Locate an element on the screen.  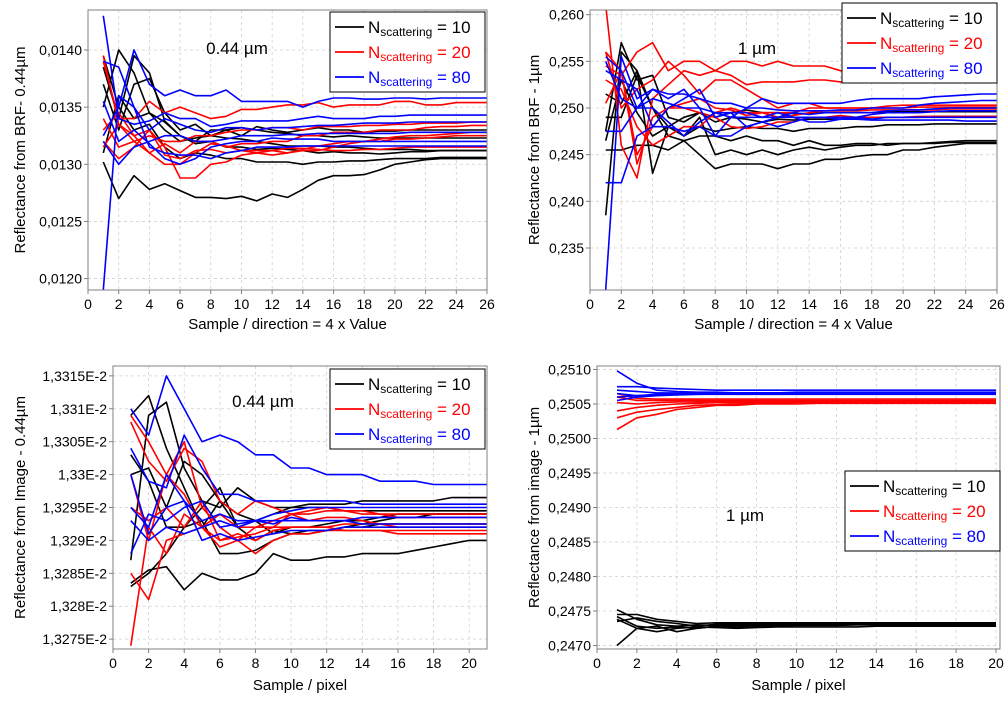
y-tick-label: 0,260 is located at coordinates (566, 15).